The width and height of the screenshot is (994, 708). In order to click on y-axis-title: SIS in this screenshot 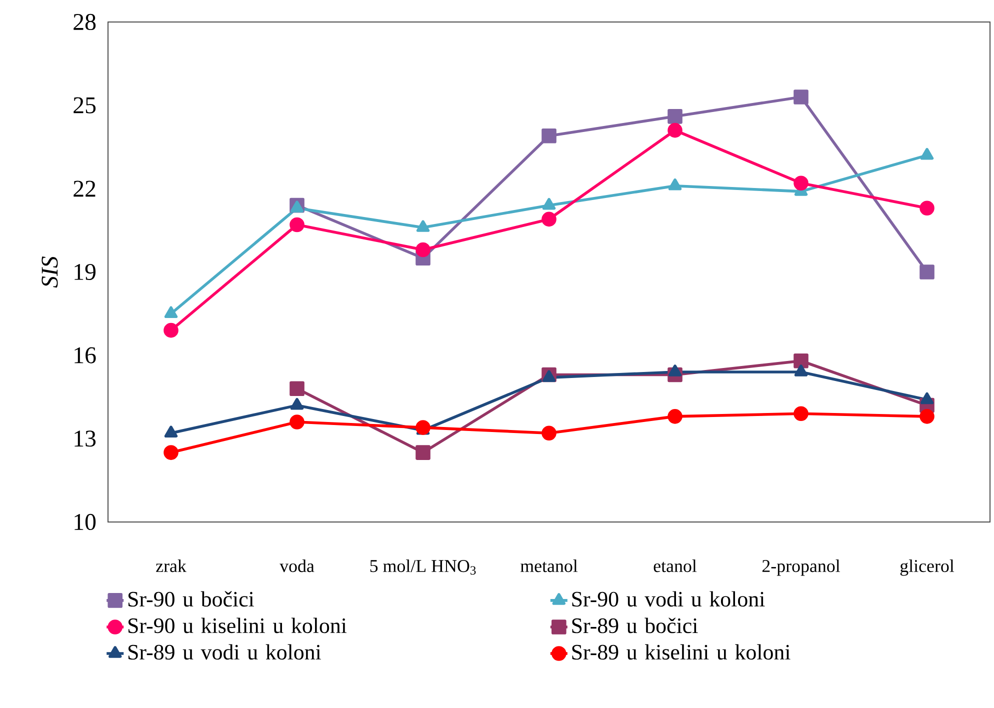, I will do `click(50, 272)`.